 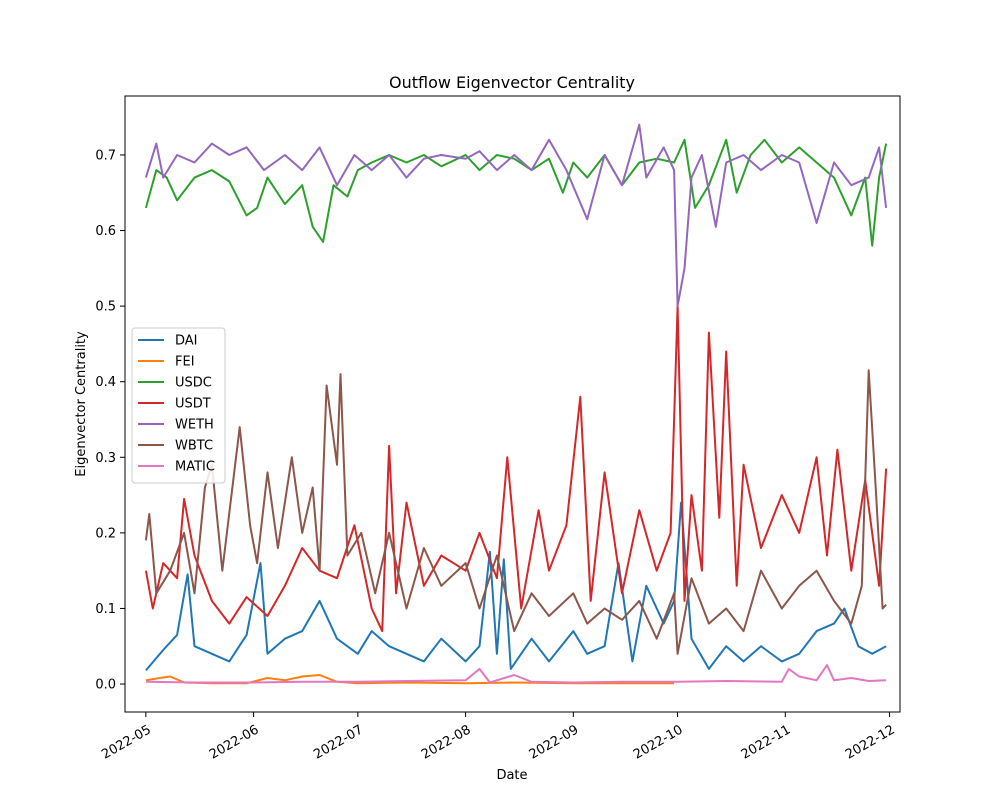 I want to click on legend-label-weth: WETH, so click(x=194, y=425).